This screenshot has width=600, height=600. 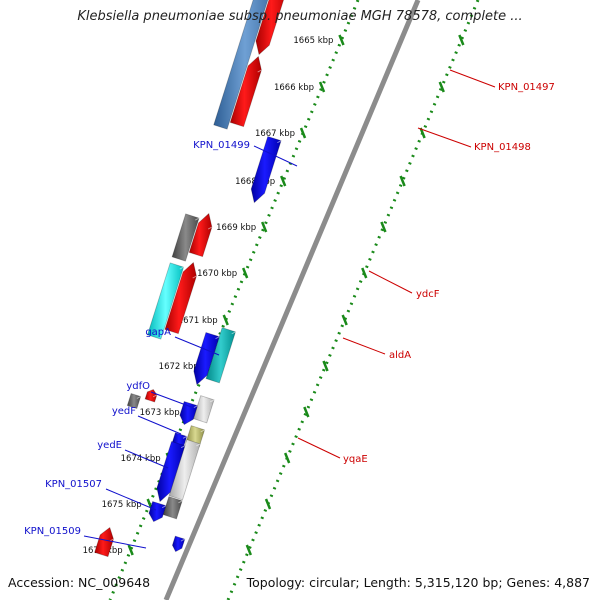 What do you see at coordinates (198, 321) in the screenshot?
I see `tick-label: 1671 kbp` at bounding box center [198, 321].